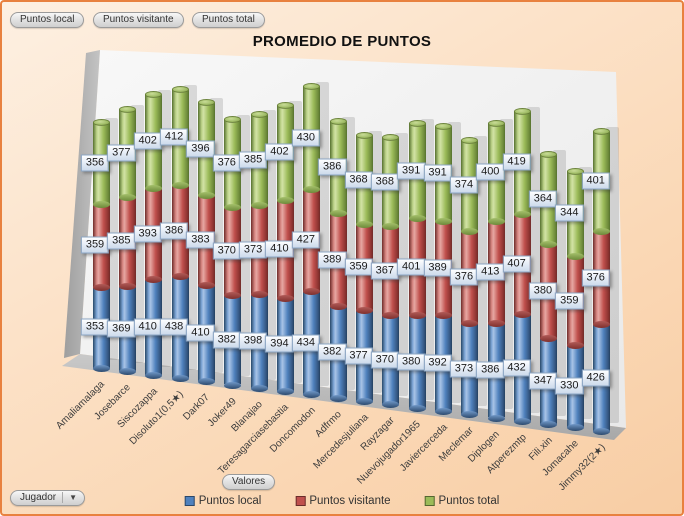 This screenshot has width=684, height=516. Describe the element at coordinates (174, 327) in the screenshot. I see `data-label: 438` at that location.